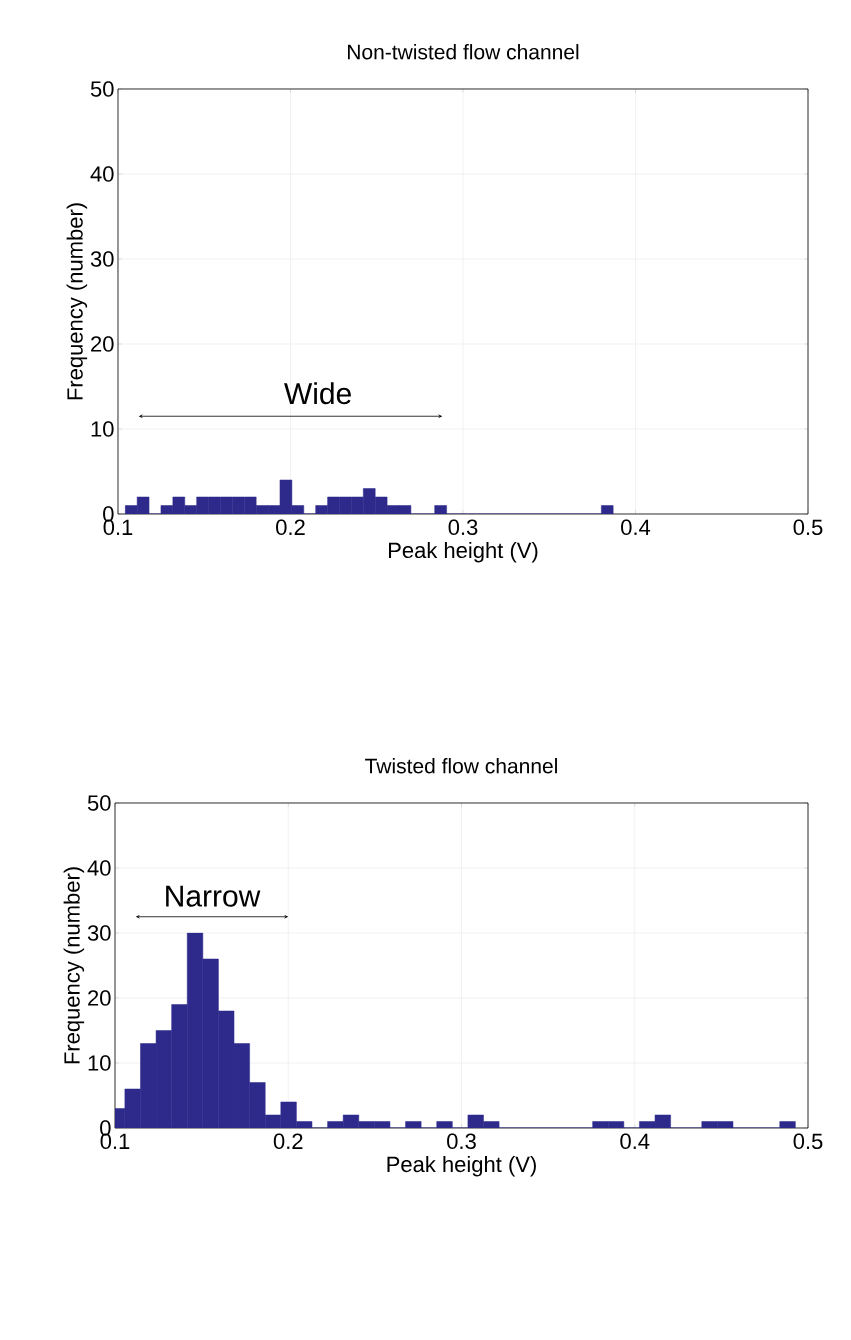 The height and width of the screenshot is (1340, 851). What do you see at coordinates (463, 52) in the screenshot?
I see `chart-title: Non-twisted flow channel` at bounding box center [463, 52].